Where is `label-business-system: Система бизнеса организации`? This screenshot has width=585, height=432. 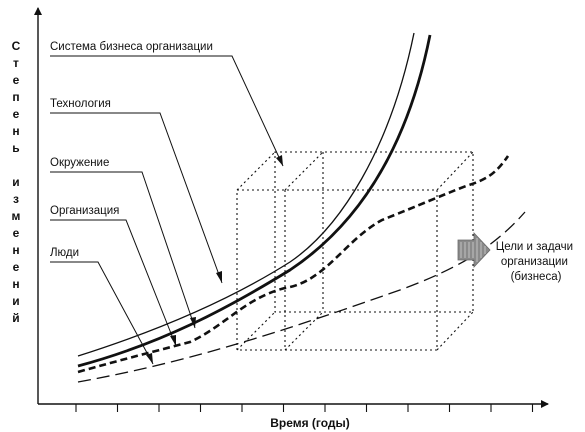 label-business-system: Система бизнеса организации is located at coordinates (131, 47).